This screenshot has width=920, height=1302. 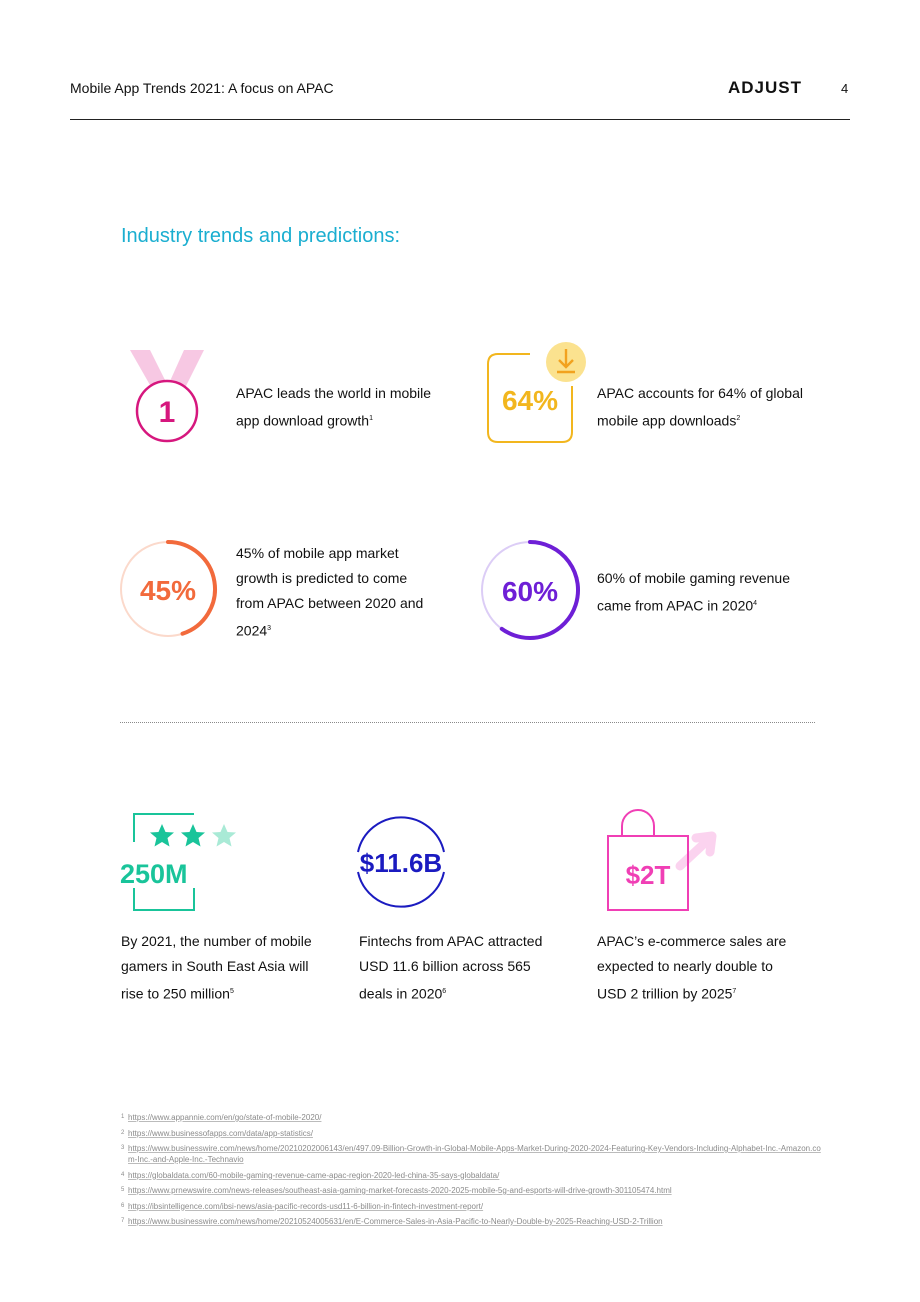 What do you see at coordinates (460, 119) in the screenshot?
I see `header-divider` at bounding box center [460, 119].